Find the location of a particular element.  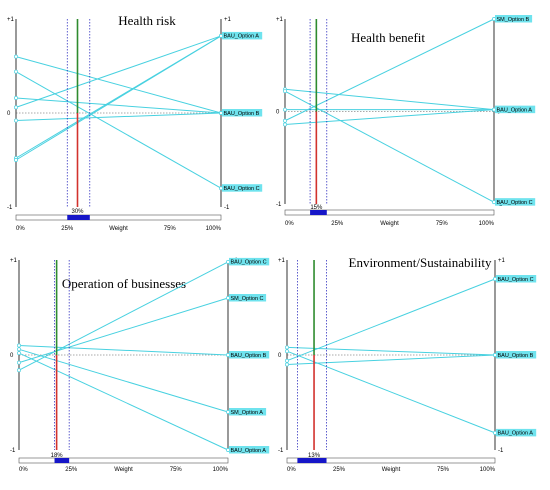

chart-title: Environment/Sustainability is located at coordinates (420, 262).